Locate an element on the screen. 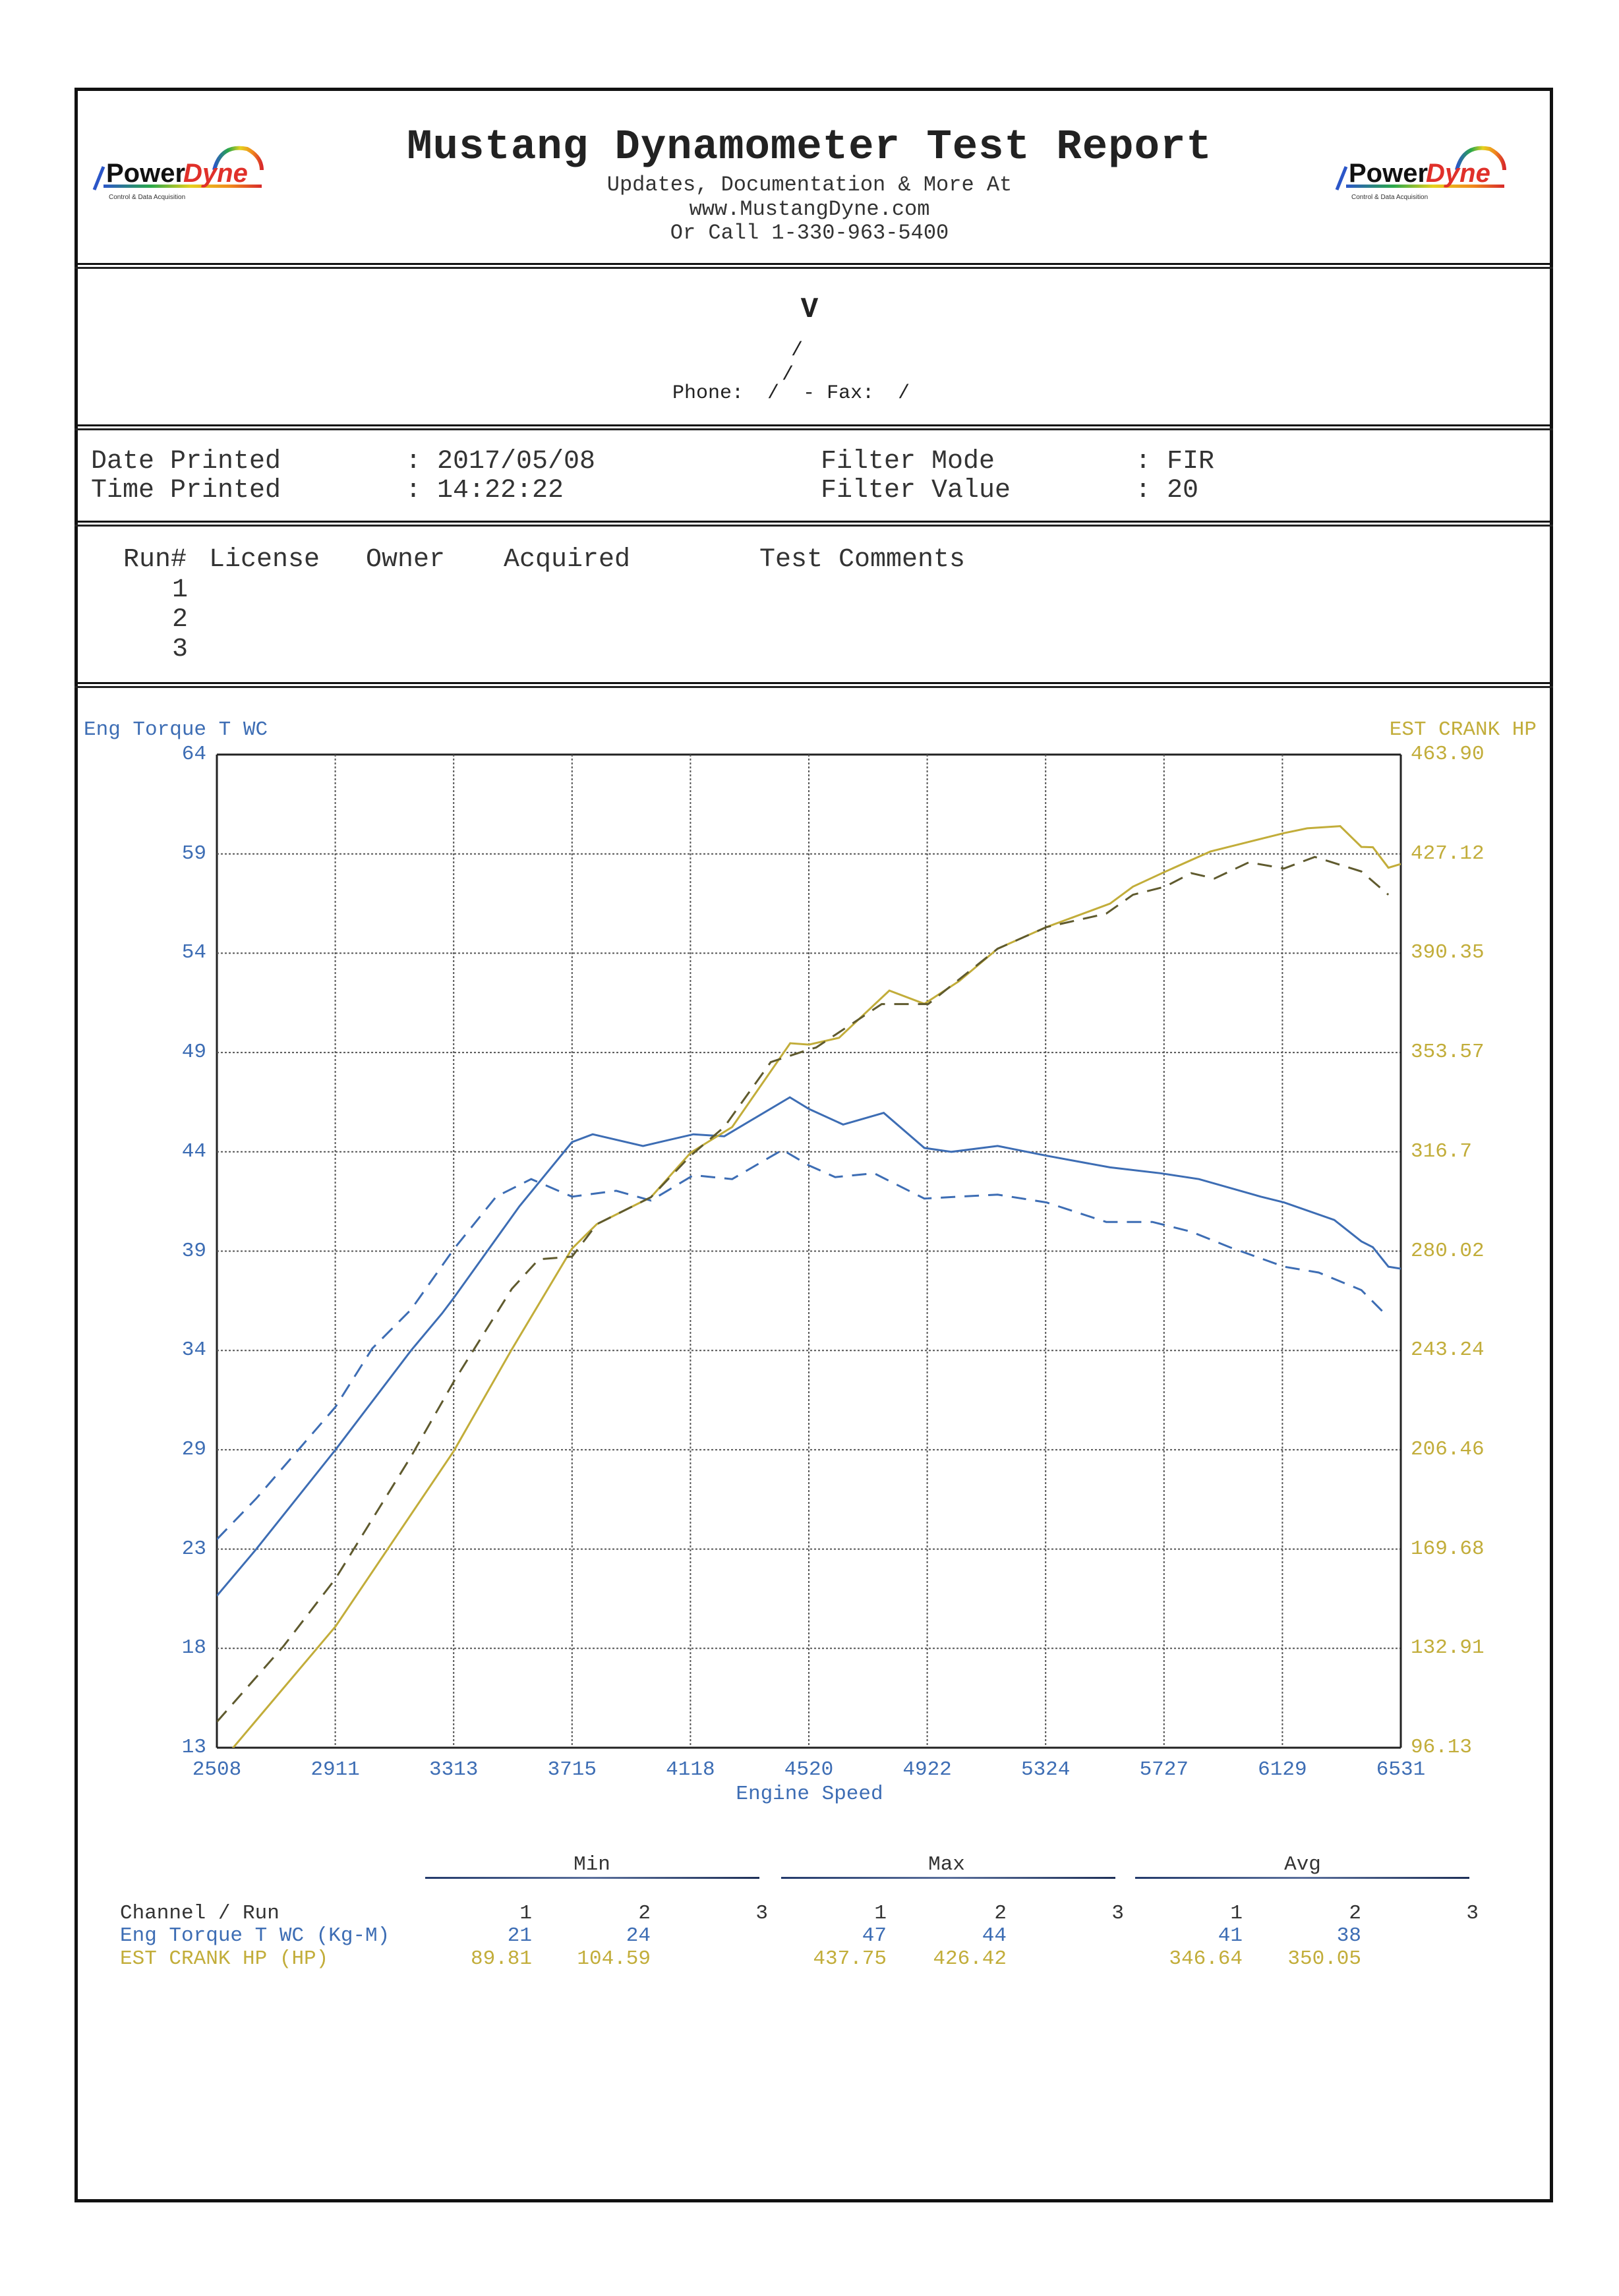 The height and width of the screenshot is (2296, 1619). stats-value: 437.75 is located at coordinates (850, 1958).